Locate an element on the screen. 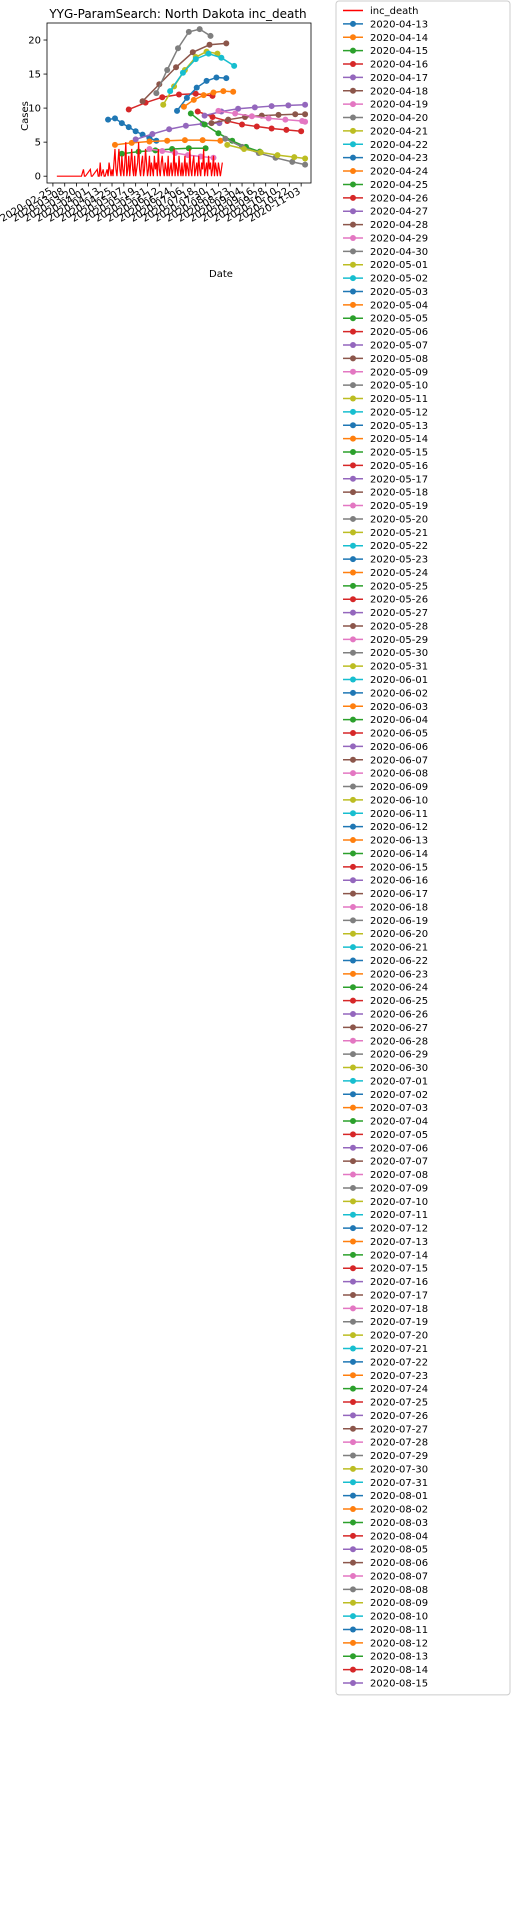 This screenshot has width=512, height=1929. legend-label: 2020-04-18 is located at coordinates (399, 91).